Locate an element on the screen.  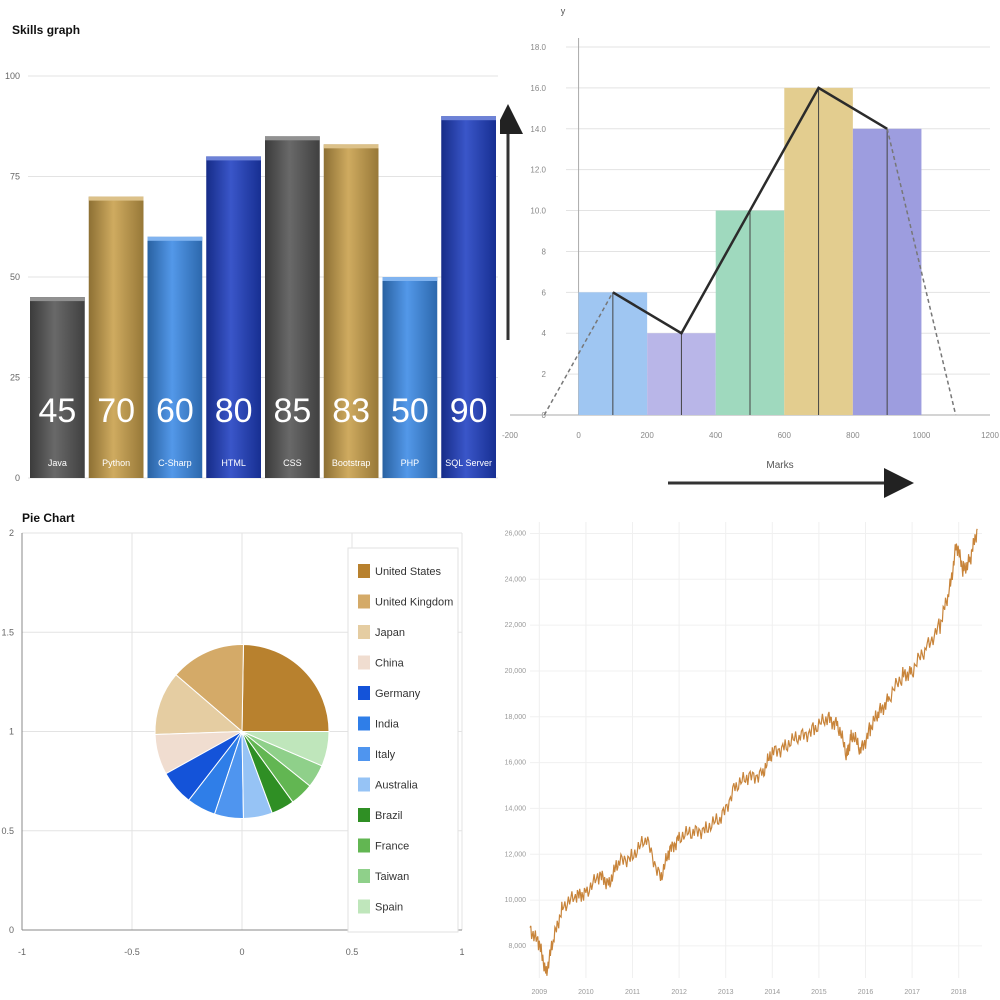
skills-bar-value: 90 is located at coordinates (469, 411).